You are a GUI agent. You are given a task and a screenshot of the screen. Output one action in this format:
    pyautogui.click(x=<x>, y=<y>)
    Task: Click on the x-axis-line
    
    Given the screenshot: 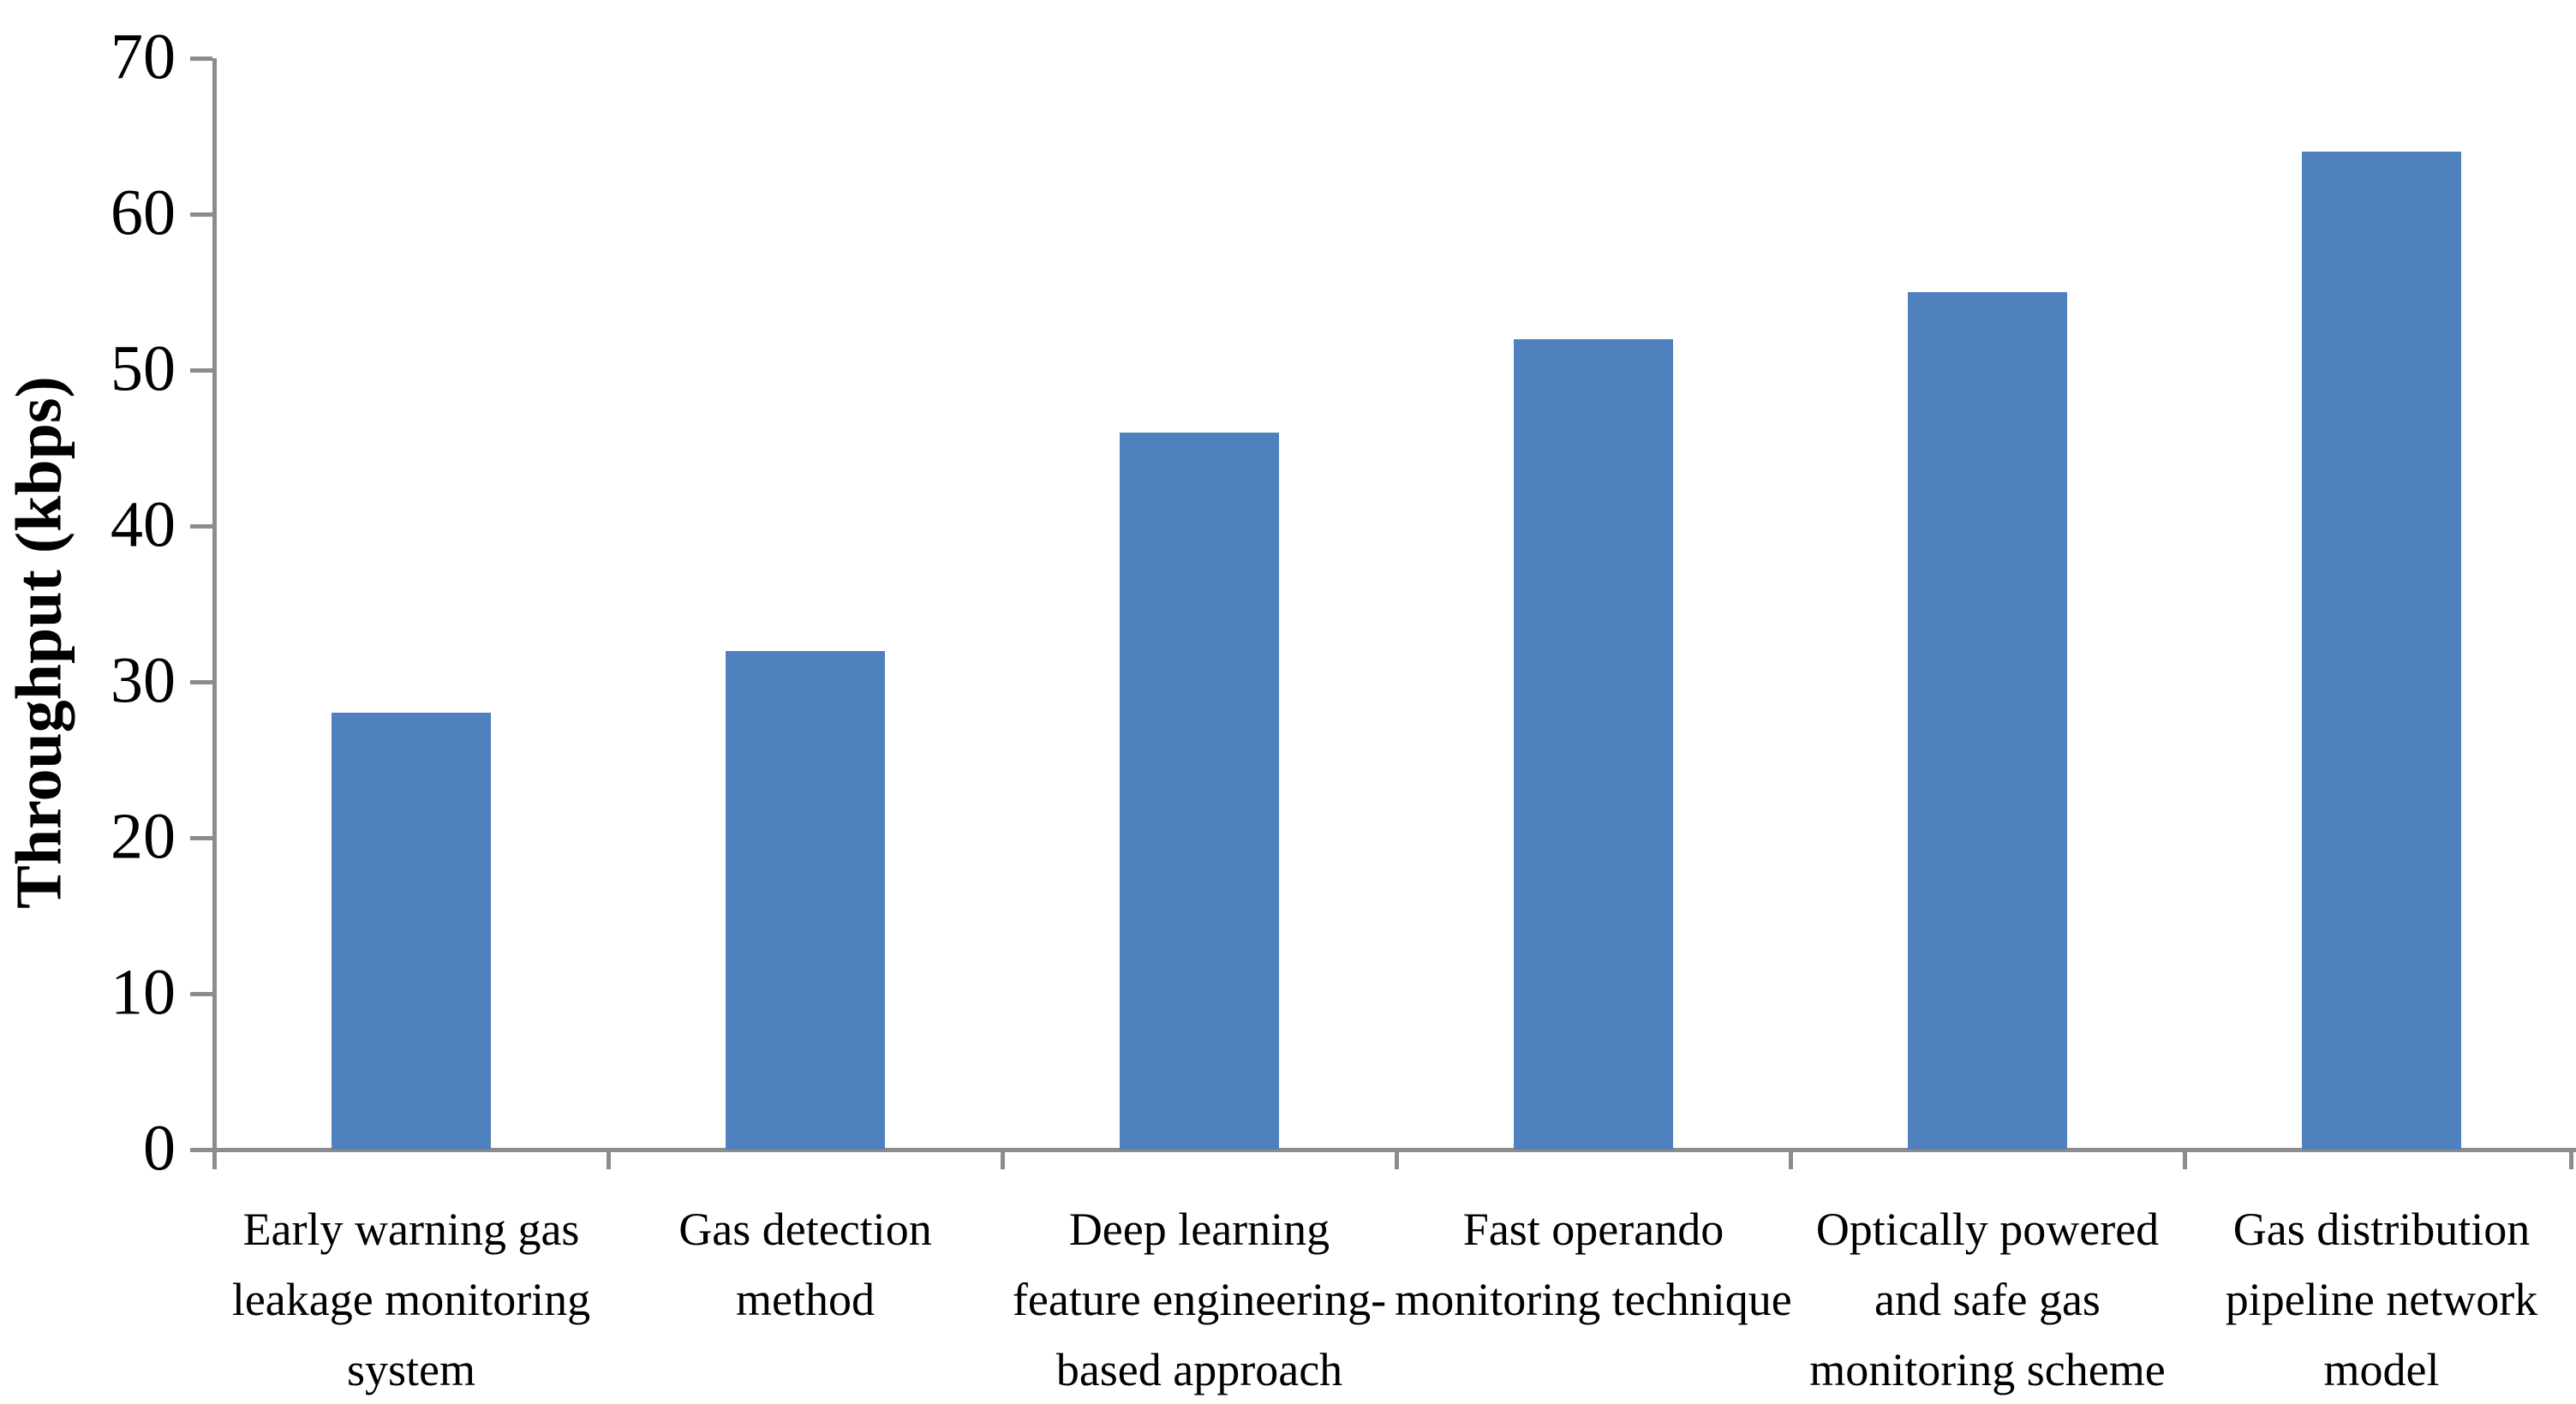 What is the action you would take?
    pyautogui.click(x=1392, y=1150)
    